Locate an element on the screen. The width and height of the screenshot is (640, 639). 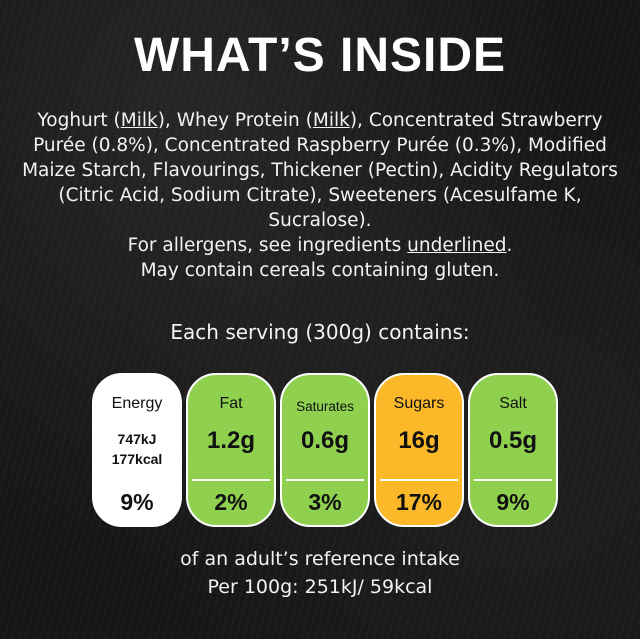
allergen-note-end: . is located at coordinates (509, 245).